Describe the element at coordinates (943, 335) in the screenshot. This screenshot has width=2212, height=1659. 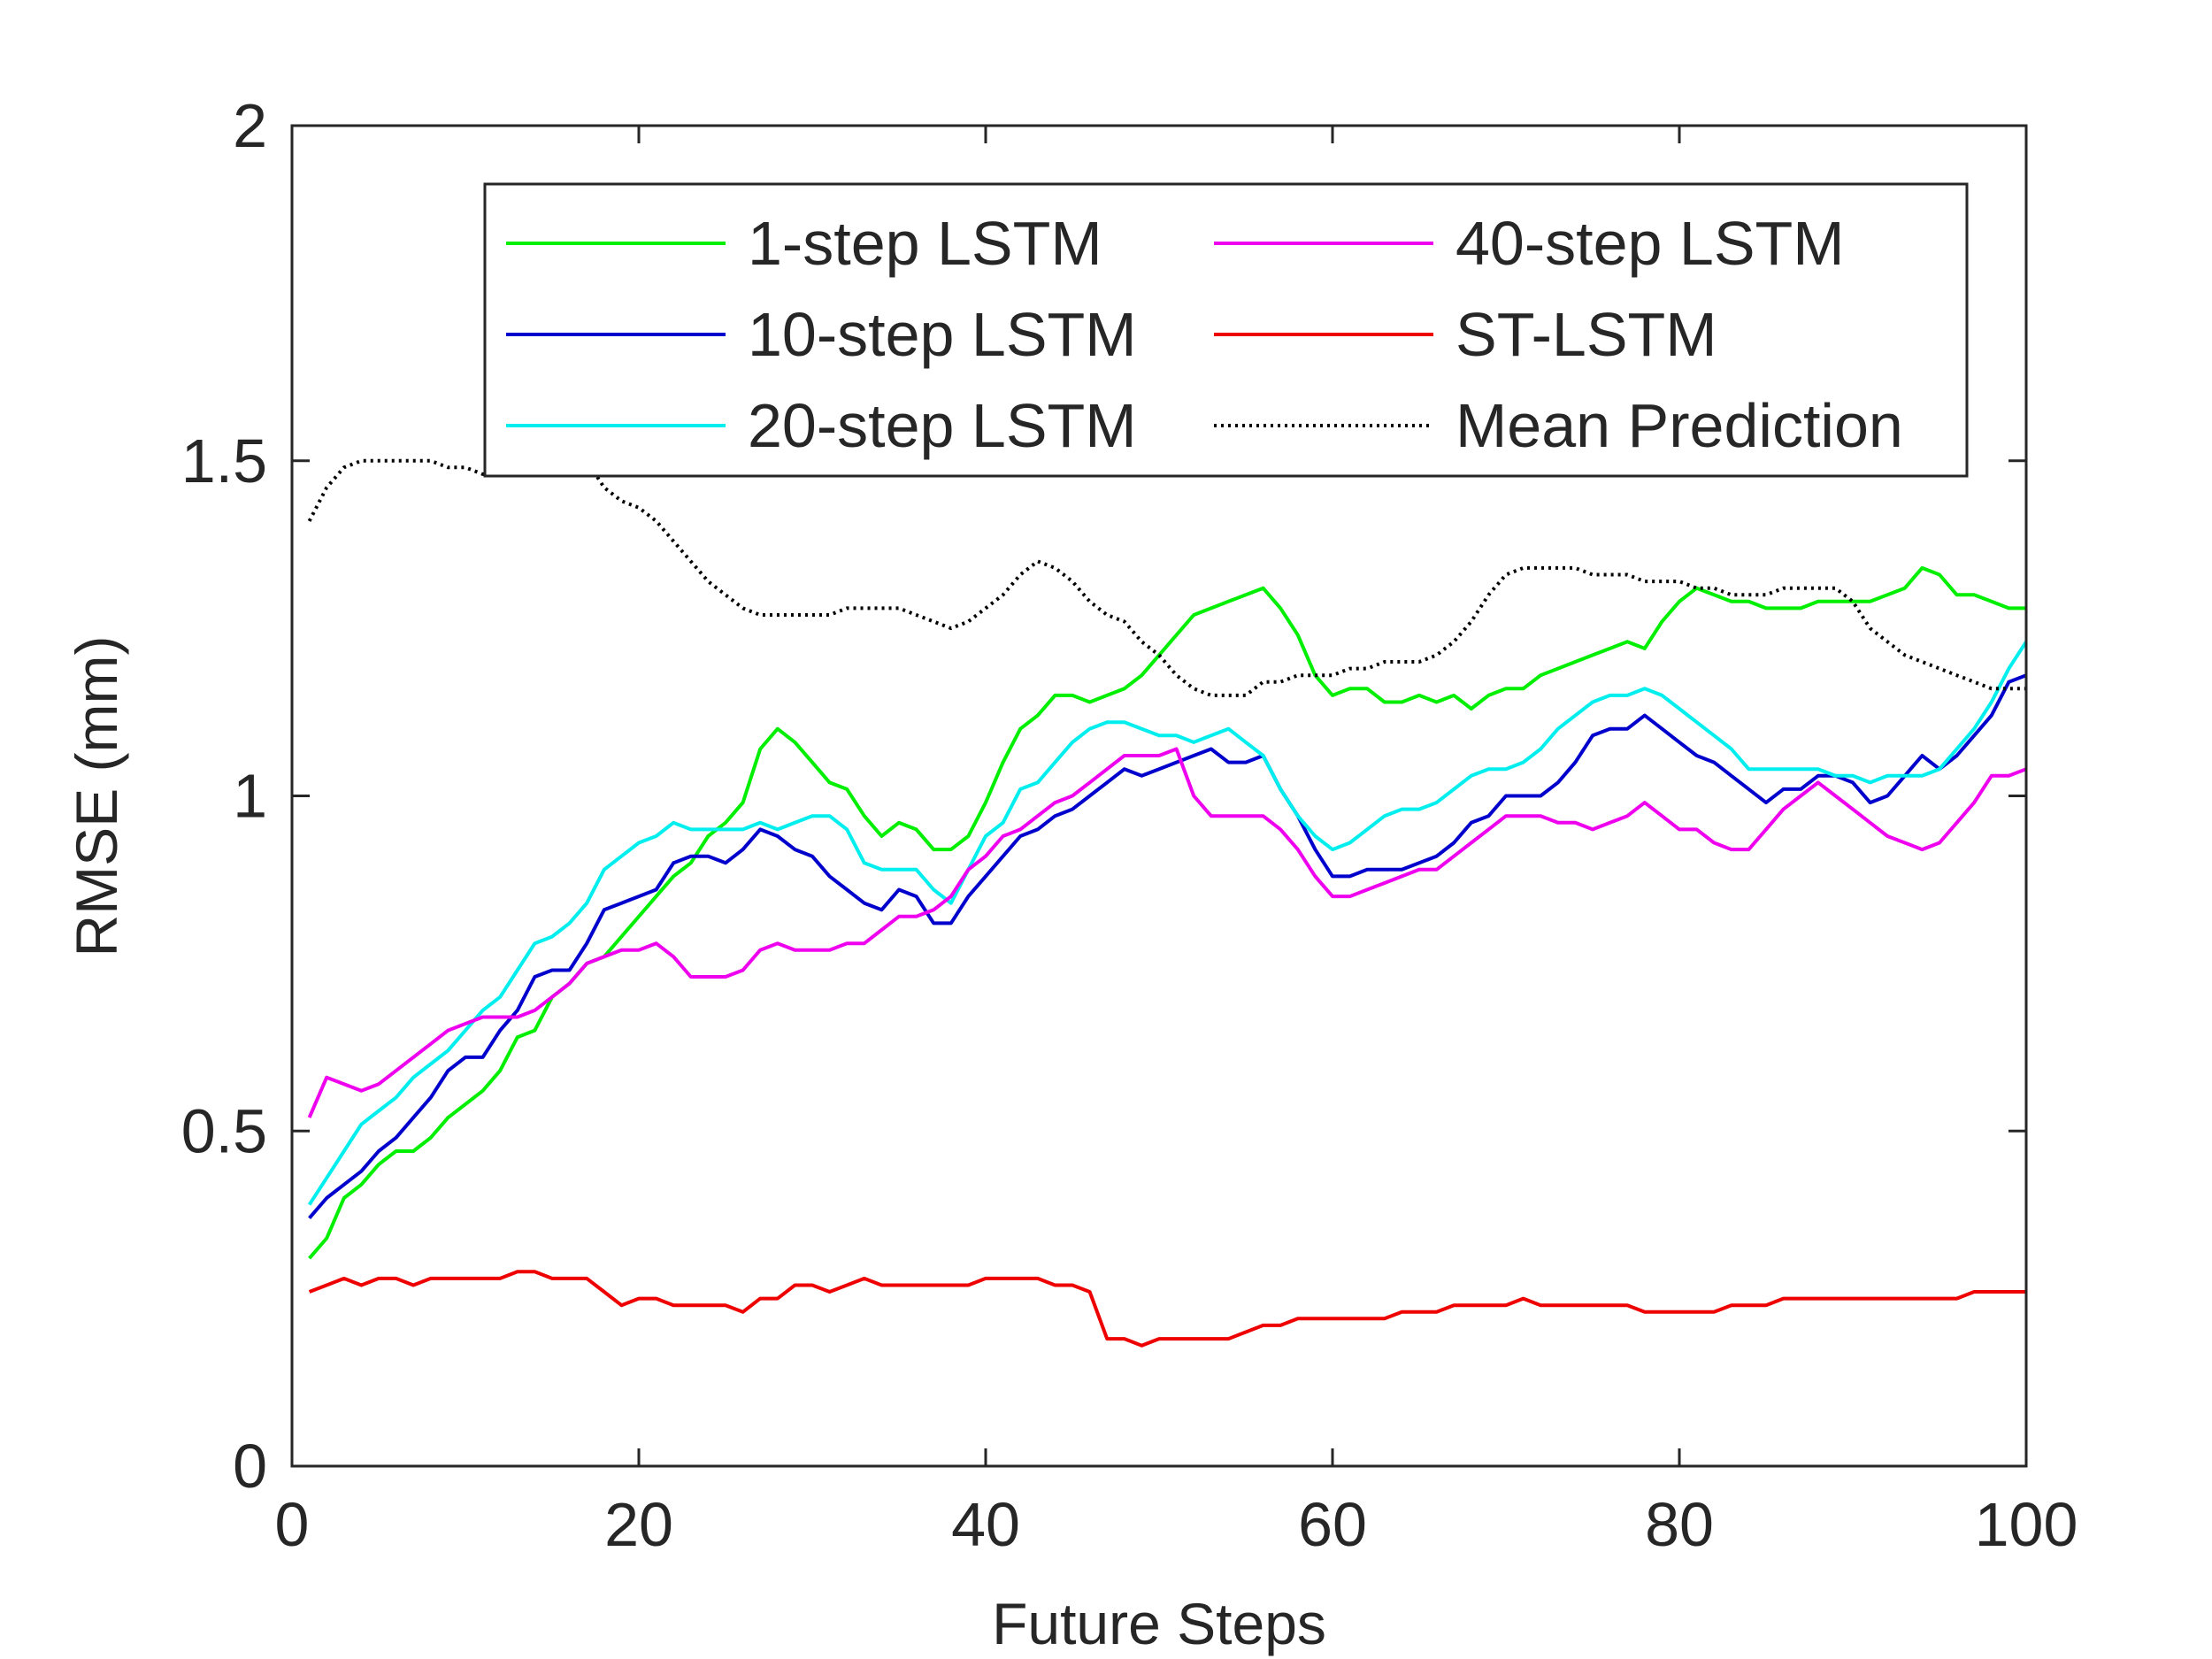
I see `legend-label-1: 10-step LSTM` at that location.